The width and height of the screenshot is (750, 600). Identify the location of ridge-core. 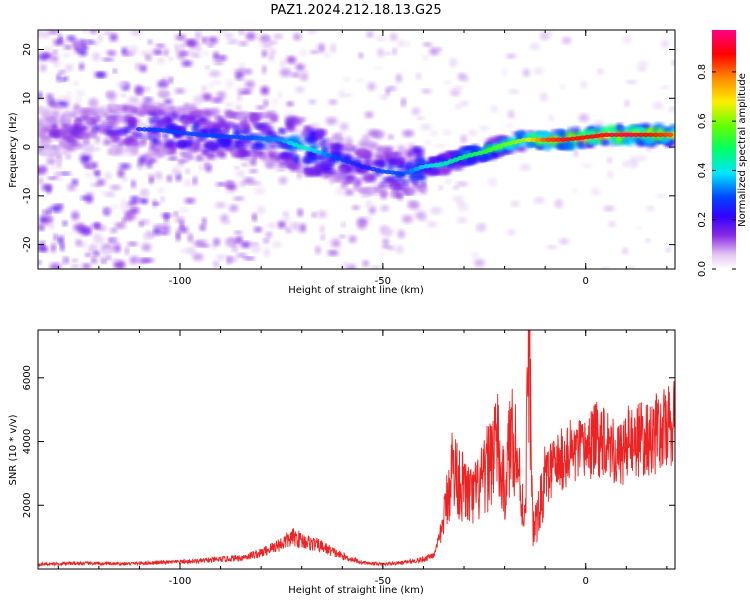
(631, 135).